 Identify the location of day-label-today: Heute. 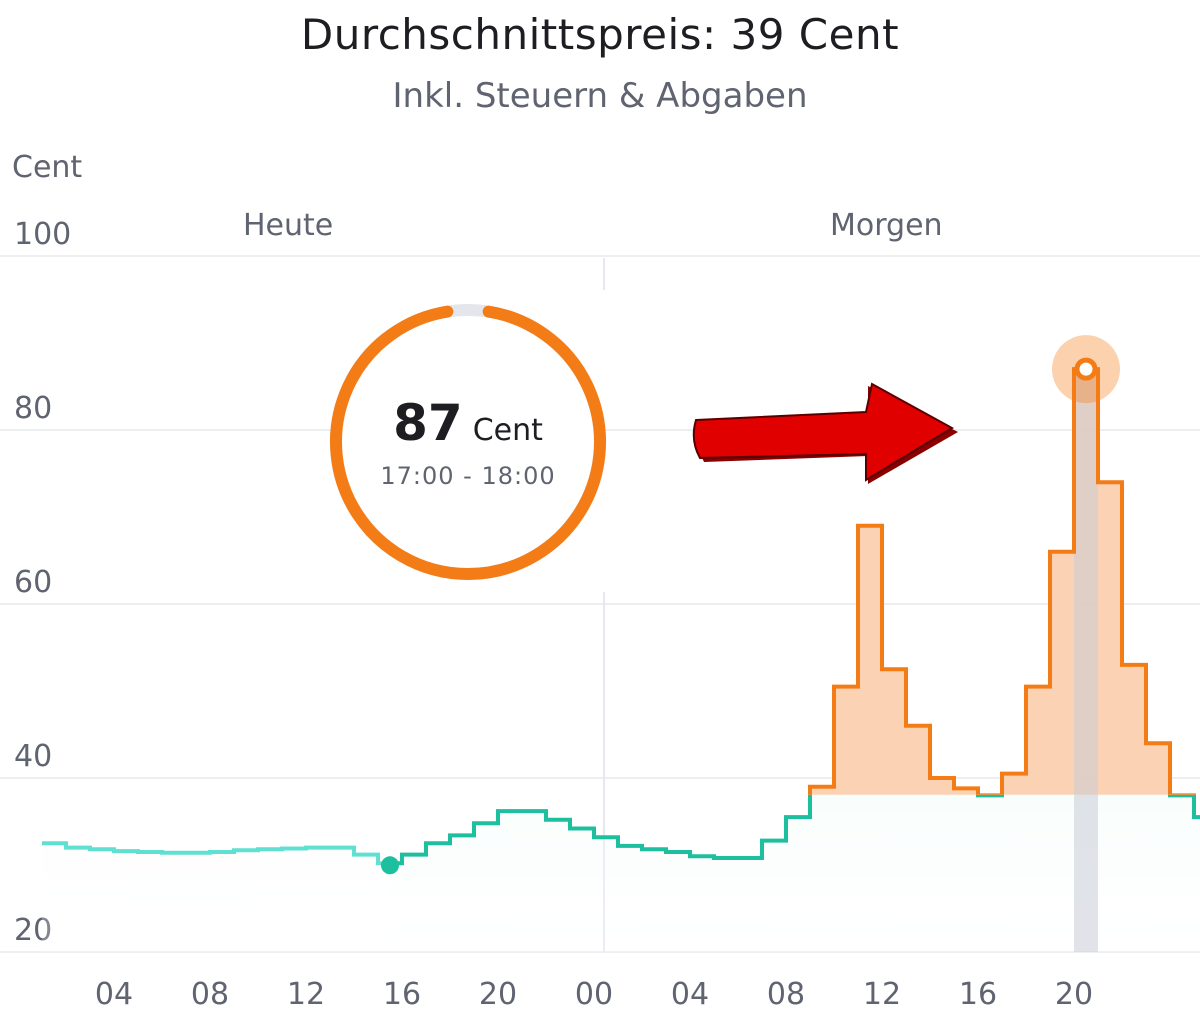
(288, 225).